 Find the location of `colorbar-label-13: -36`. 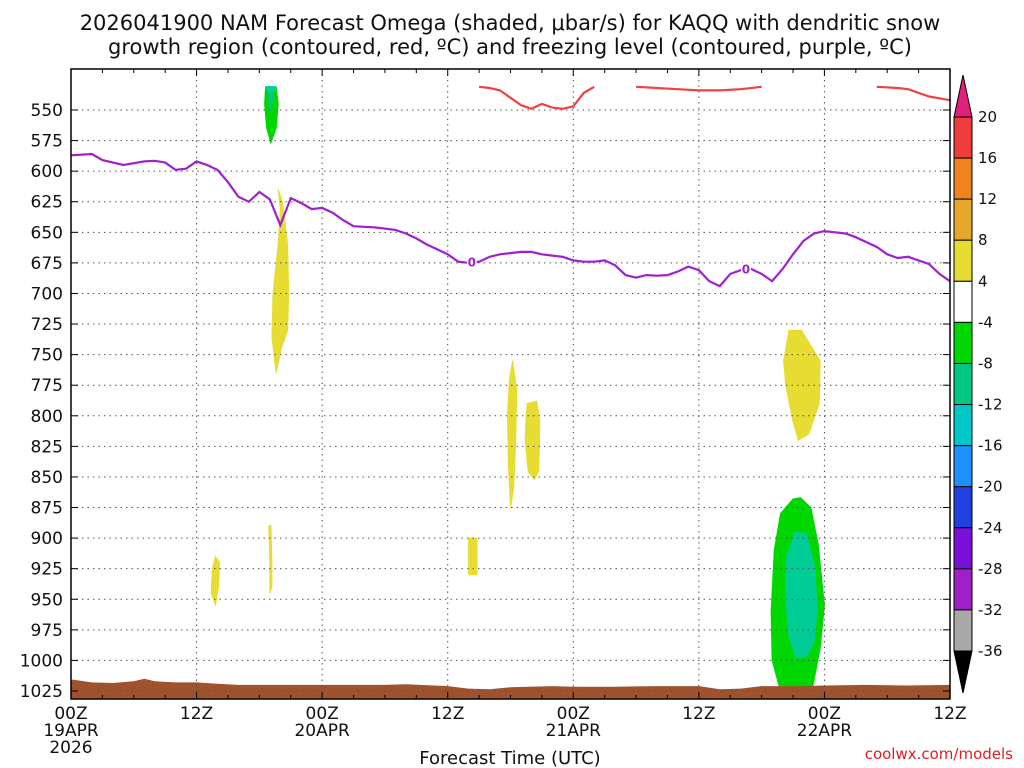

colorbar-label-13: -36 is located at coordinates (990, 651).